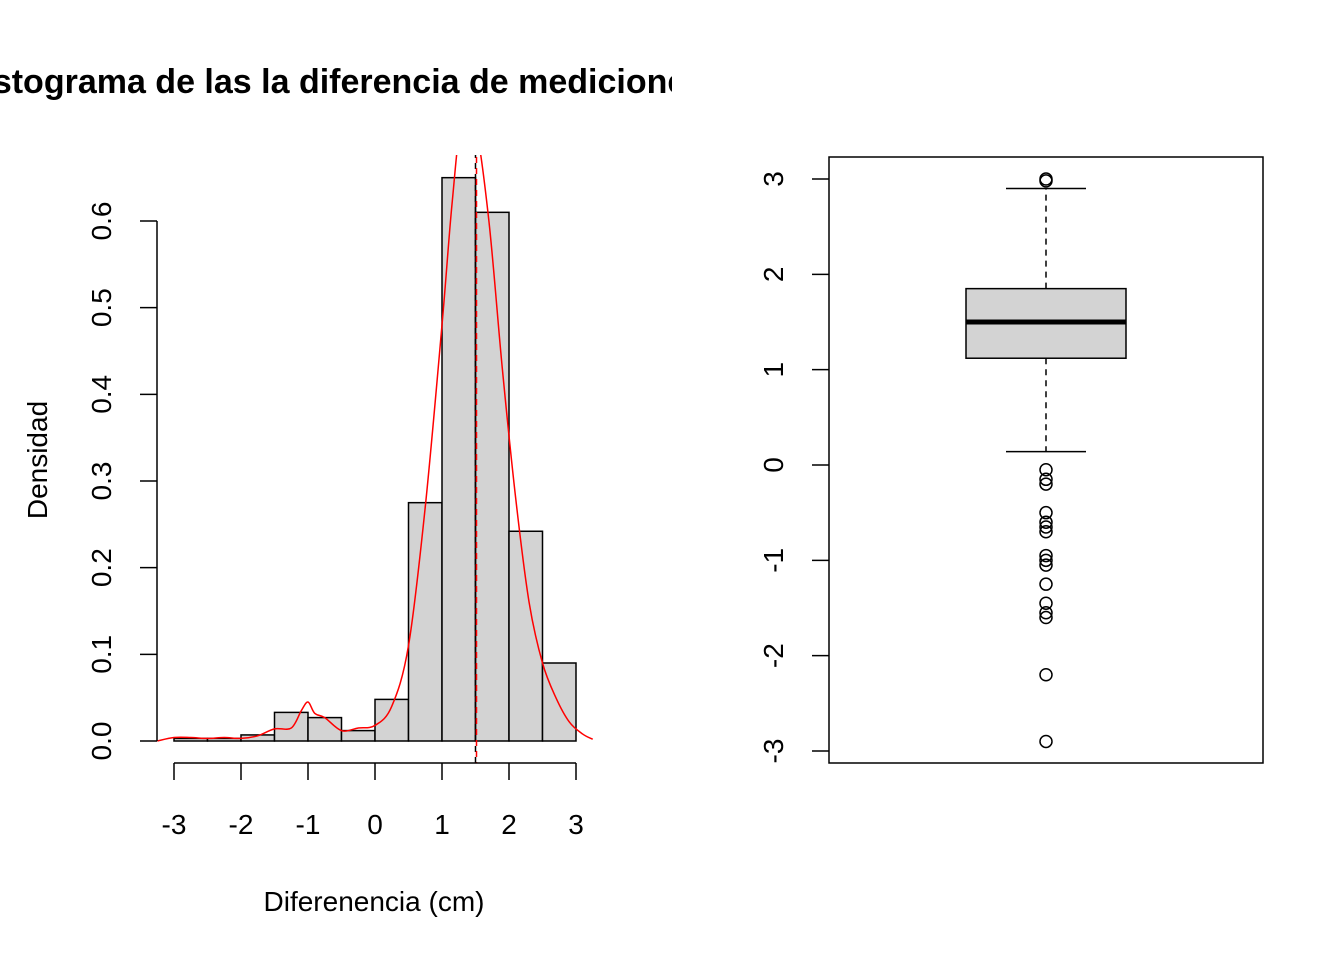 The width and height of the screenshot is (1344, 960). Describe the element at coordinates (101, 654) in the screenshot. I see `histogram-y-tick-label: 0.1` at that location.